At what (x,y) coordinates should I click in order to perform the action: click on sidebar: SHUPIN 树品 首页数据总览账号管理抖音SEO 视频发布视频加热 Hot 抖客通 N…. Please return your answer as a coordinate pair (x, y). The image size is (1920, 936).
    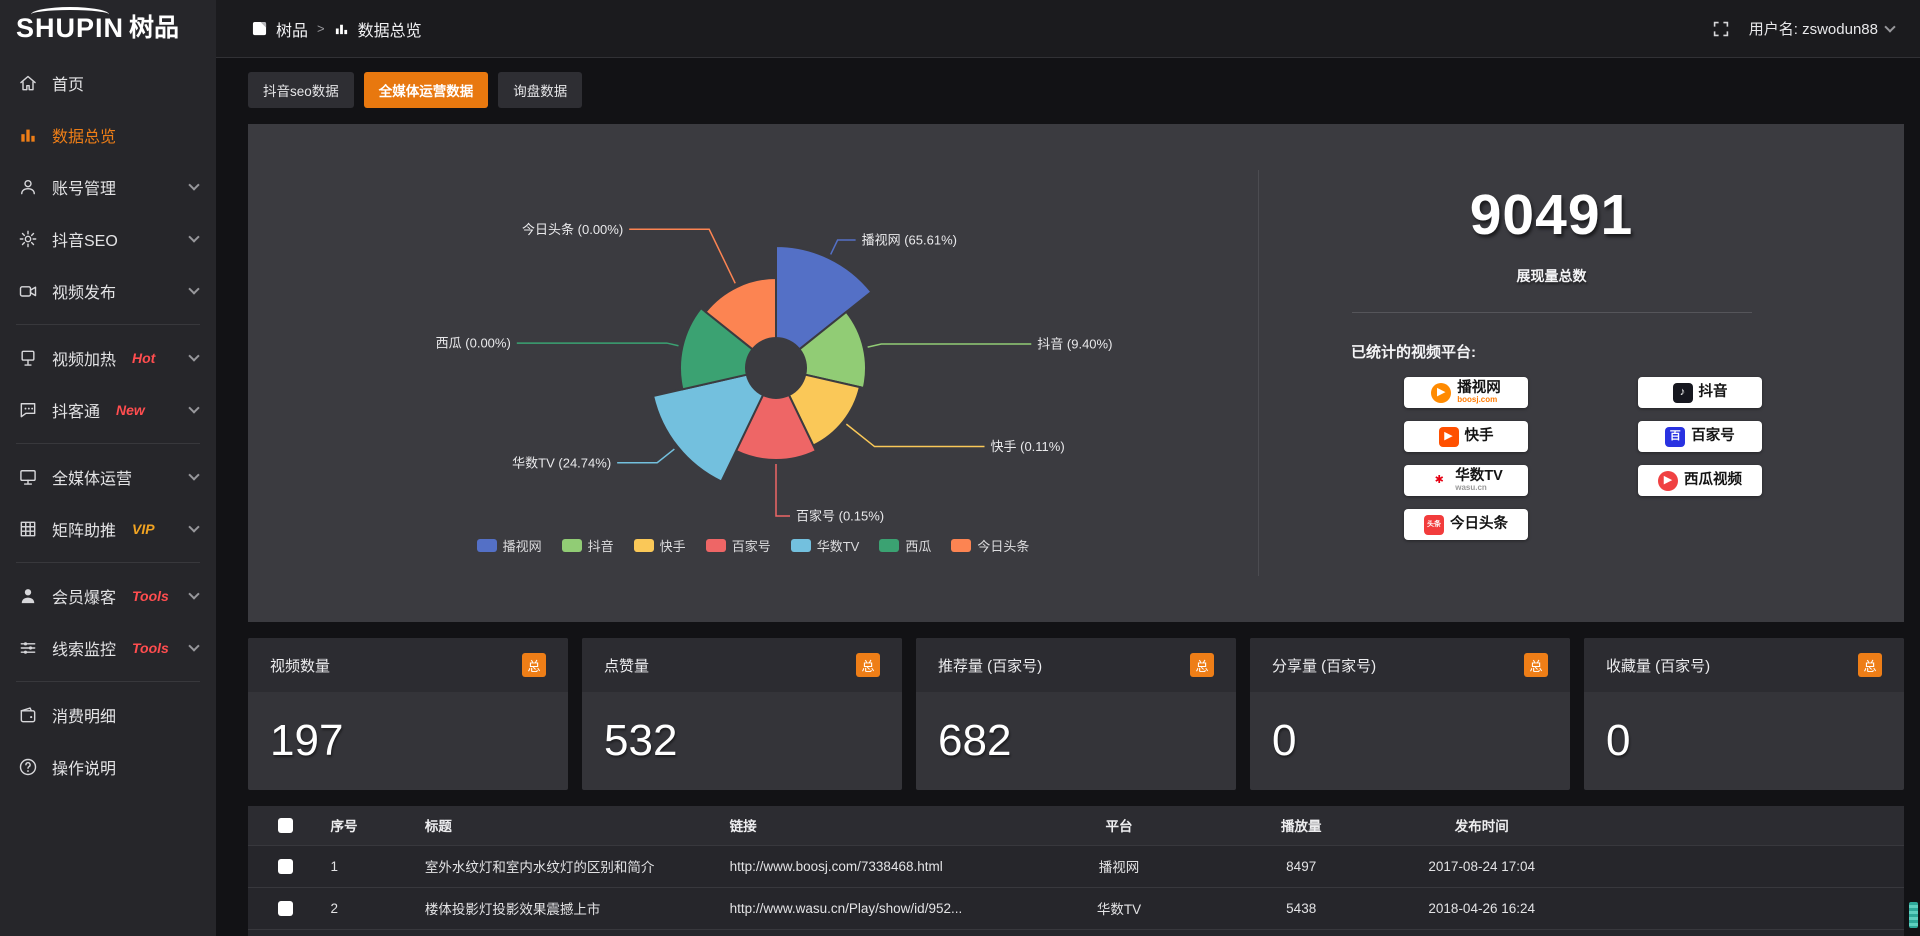
    Looking at the image, I should click on (108, 468).